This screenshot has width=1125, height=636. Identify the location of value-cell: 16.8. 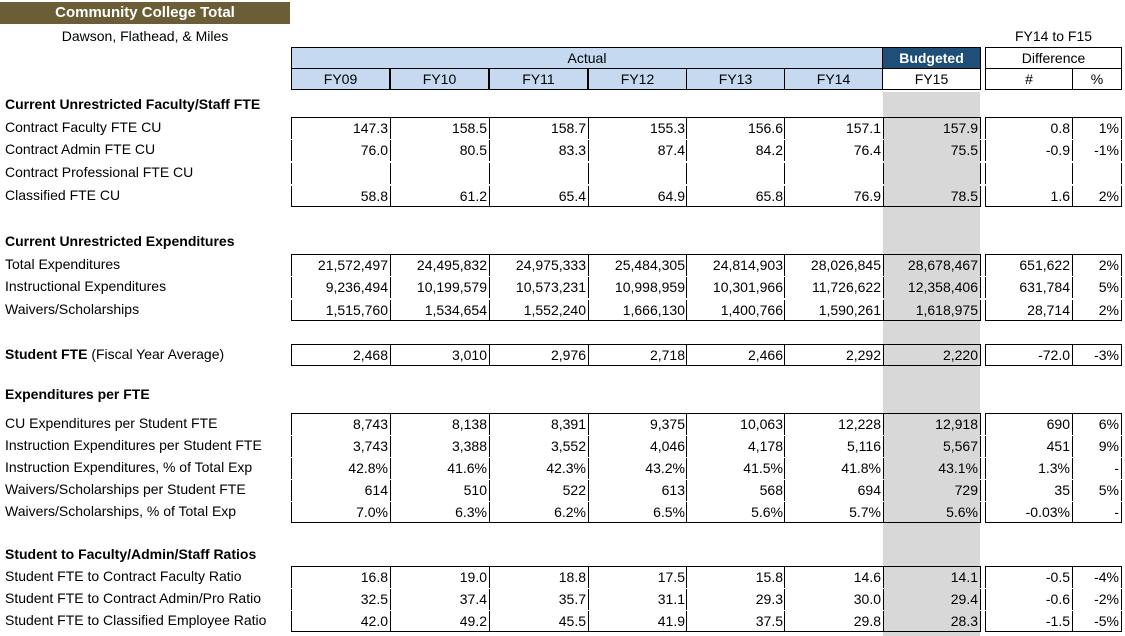
(340, 577).